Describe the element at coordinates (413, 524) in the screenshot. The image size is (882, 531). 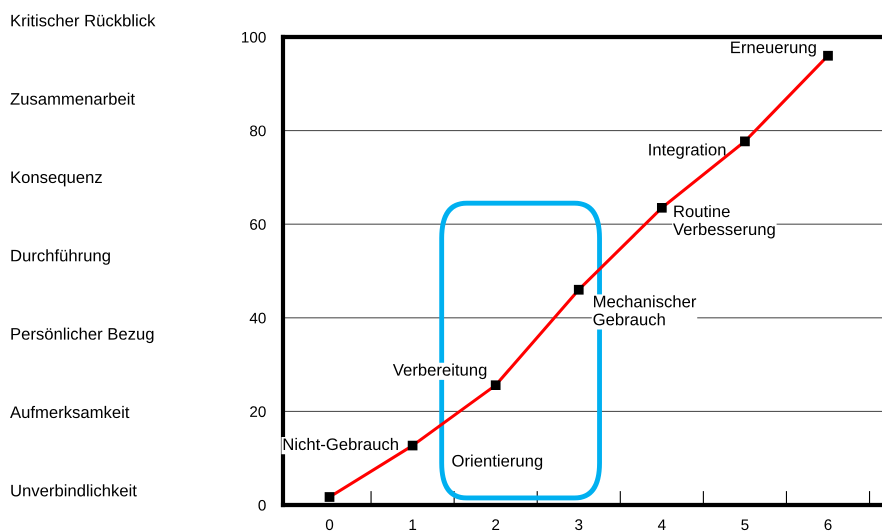
I see `x-tick-label: 1` at that location.